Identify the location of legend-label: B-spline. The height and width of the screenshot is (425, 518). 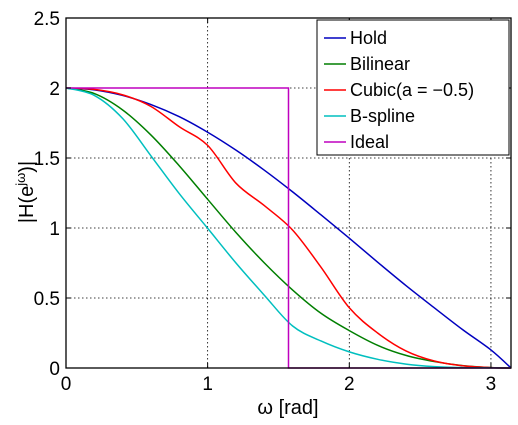
(382, 116).